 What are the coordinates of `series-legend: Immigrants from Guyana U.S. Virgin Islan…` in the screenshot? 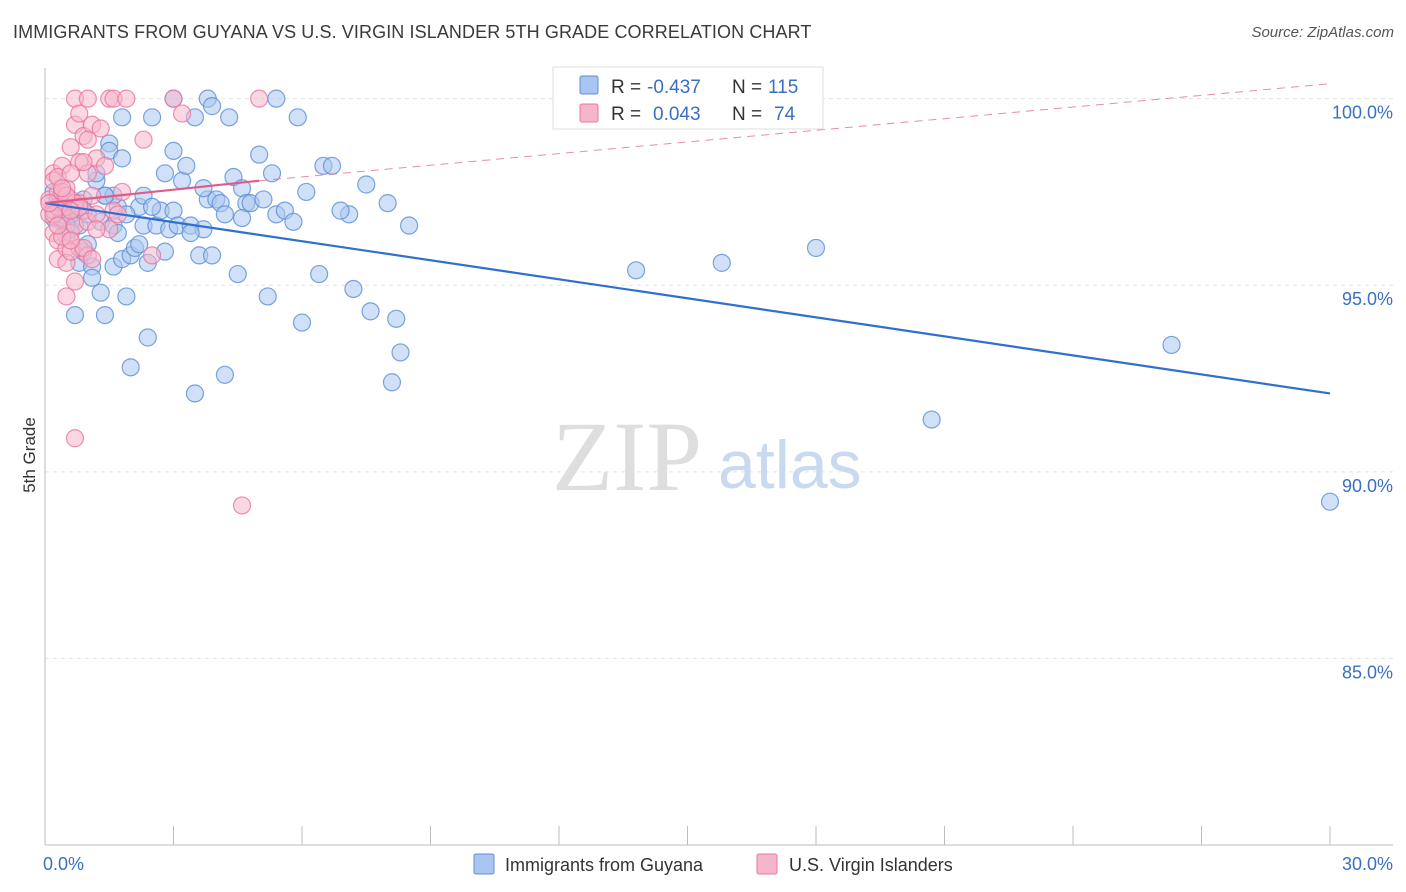 It's located at (713, 864).